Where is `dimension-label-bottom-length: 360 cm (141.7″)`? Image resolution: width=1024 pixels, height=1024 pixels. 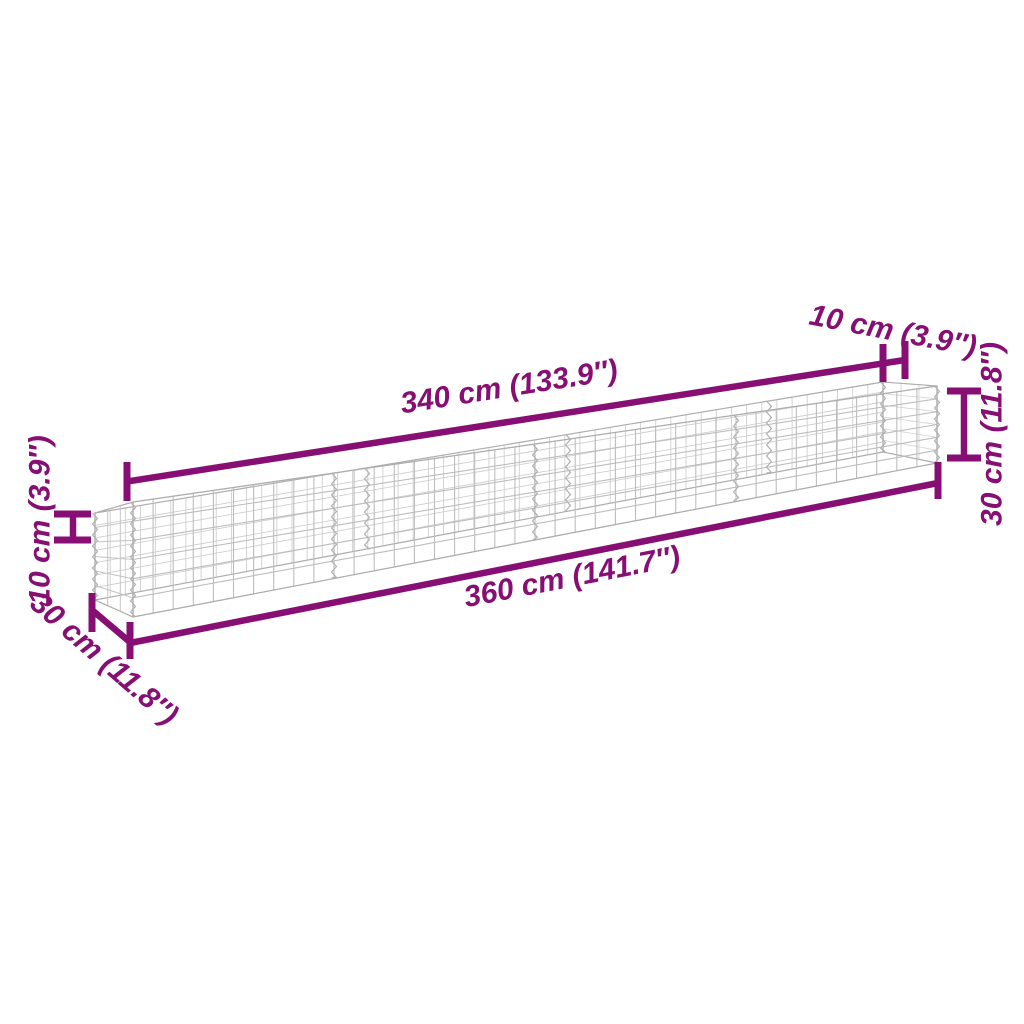 dimension-label-bottom-length: 360 cm (141.7″) is located at coordinates (572, 577).